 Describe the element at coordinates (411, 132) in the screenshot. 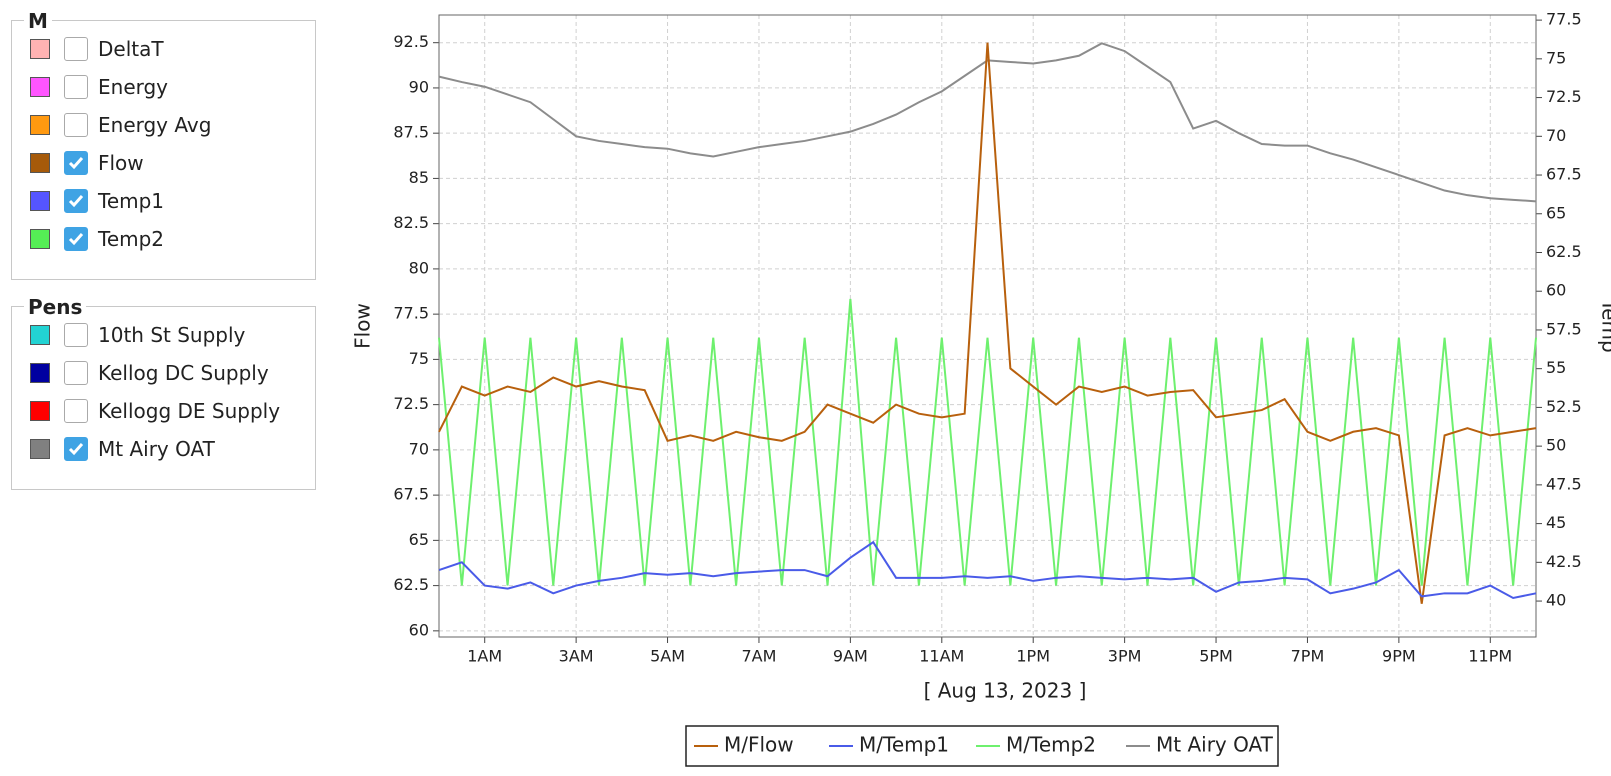

I see `y-tick-label: 87.5` at that location.